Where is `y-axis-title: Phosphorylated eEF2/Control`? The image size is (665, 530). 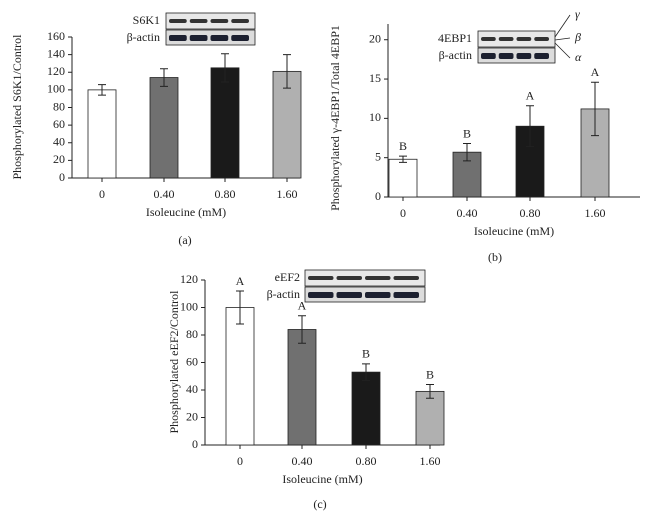
y-axis-title: Phosphorylated eEF2/Control is located at coordinates (174, 362).